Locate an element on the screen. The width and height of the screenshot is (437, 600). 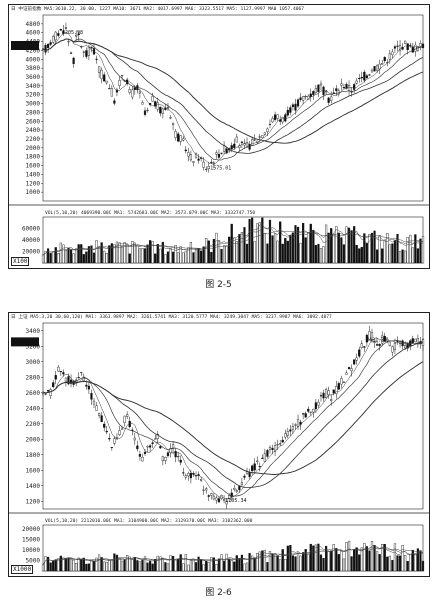
volume-unit-badge-1: X100 is located at coordinates (20, 261).